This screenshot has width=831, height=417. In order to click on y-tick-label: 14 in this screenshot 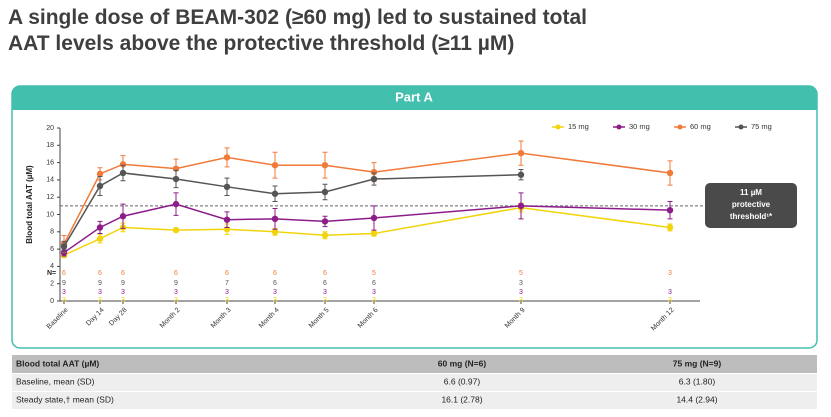, I will do `click(50, 180)`.